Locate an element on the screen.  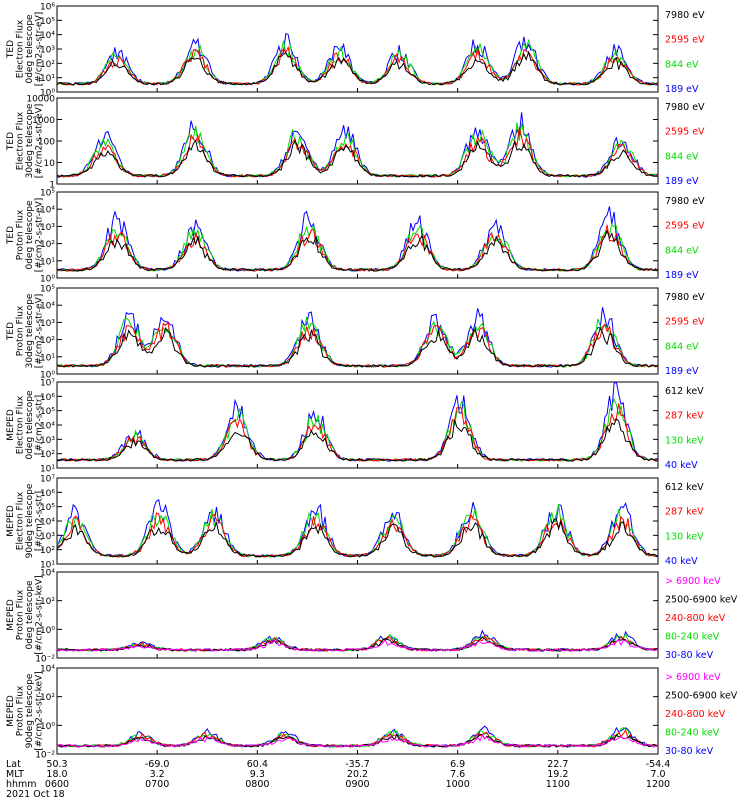
x-tick-label-lat: 22.7 is located at coordinates (557, 764).